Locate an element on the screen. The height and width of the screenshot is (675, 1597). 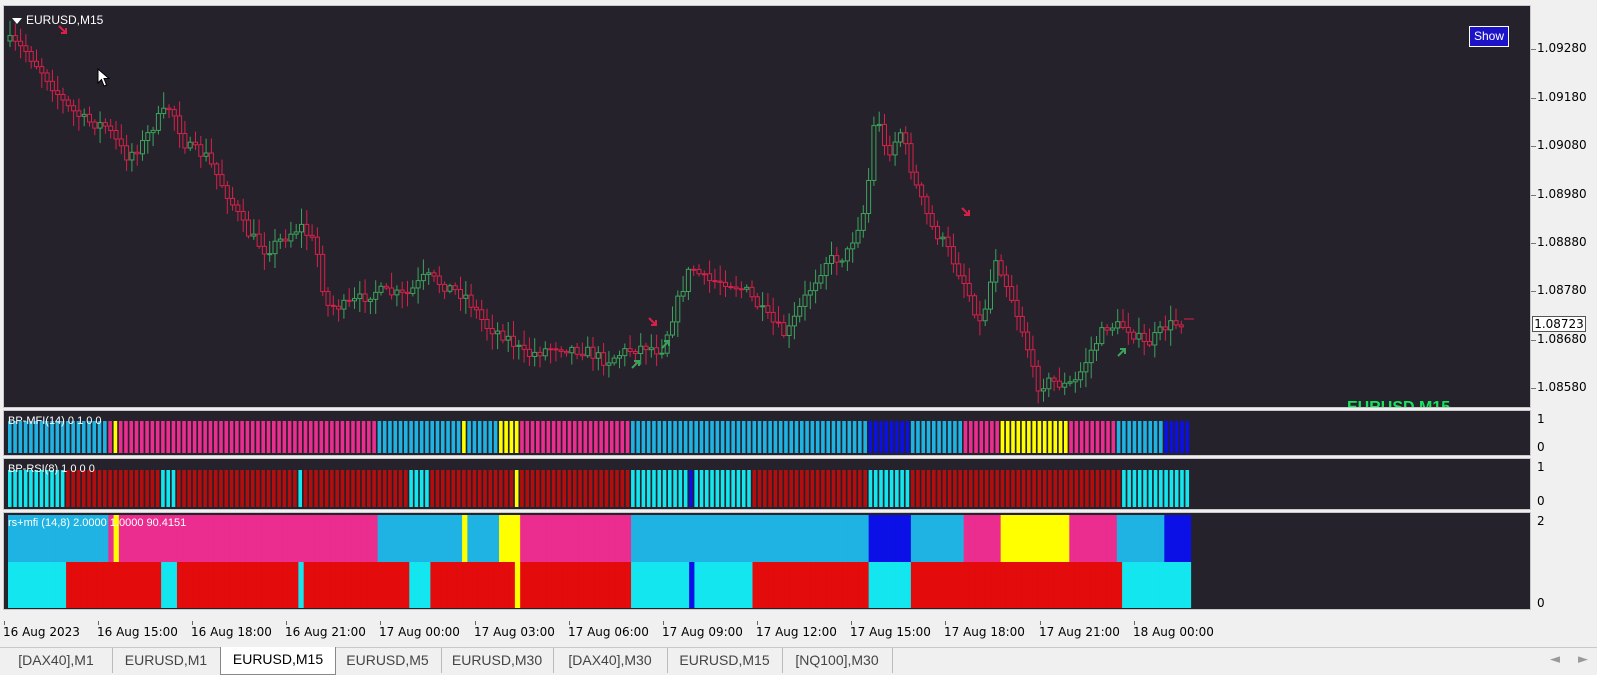
chart-tab: EURUSD,M30 is located at coordinates (497, 660).